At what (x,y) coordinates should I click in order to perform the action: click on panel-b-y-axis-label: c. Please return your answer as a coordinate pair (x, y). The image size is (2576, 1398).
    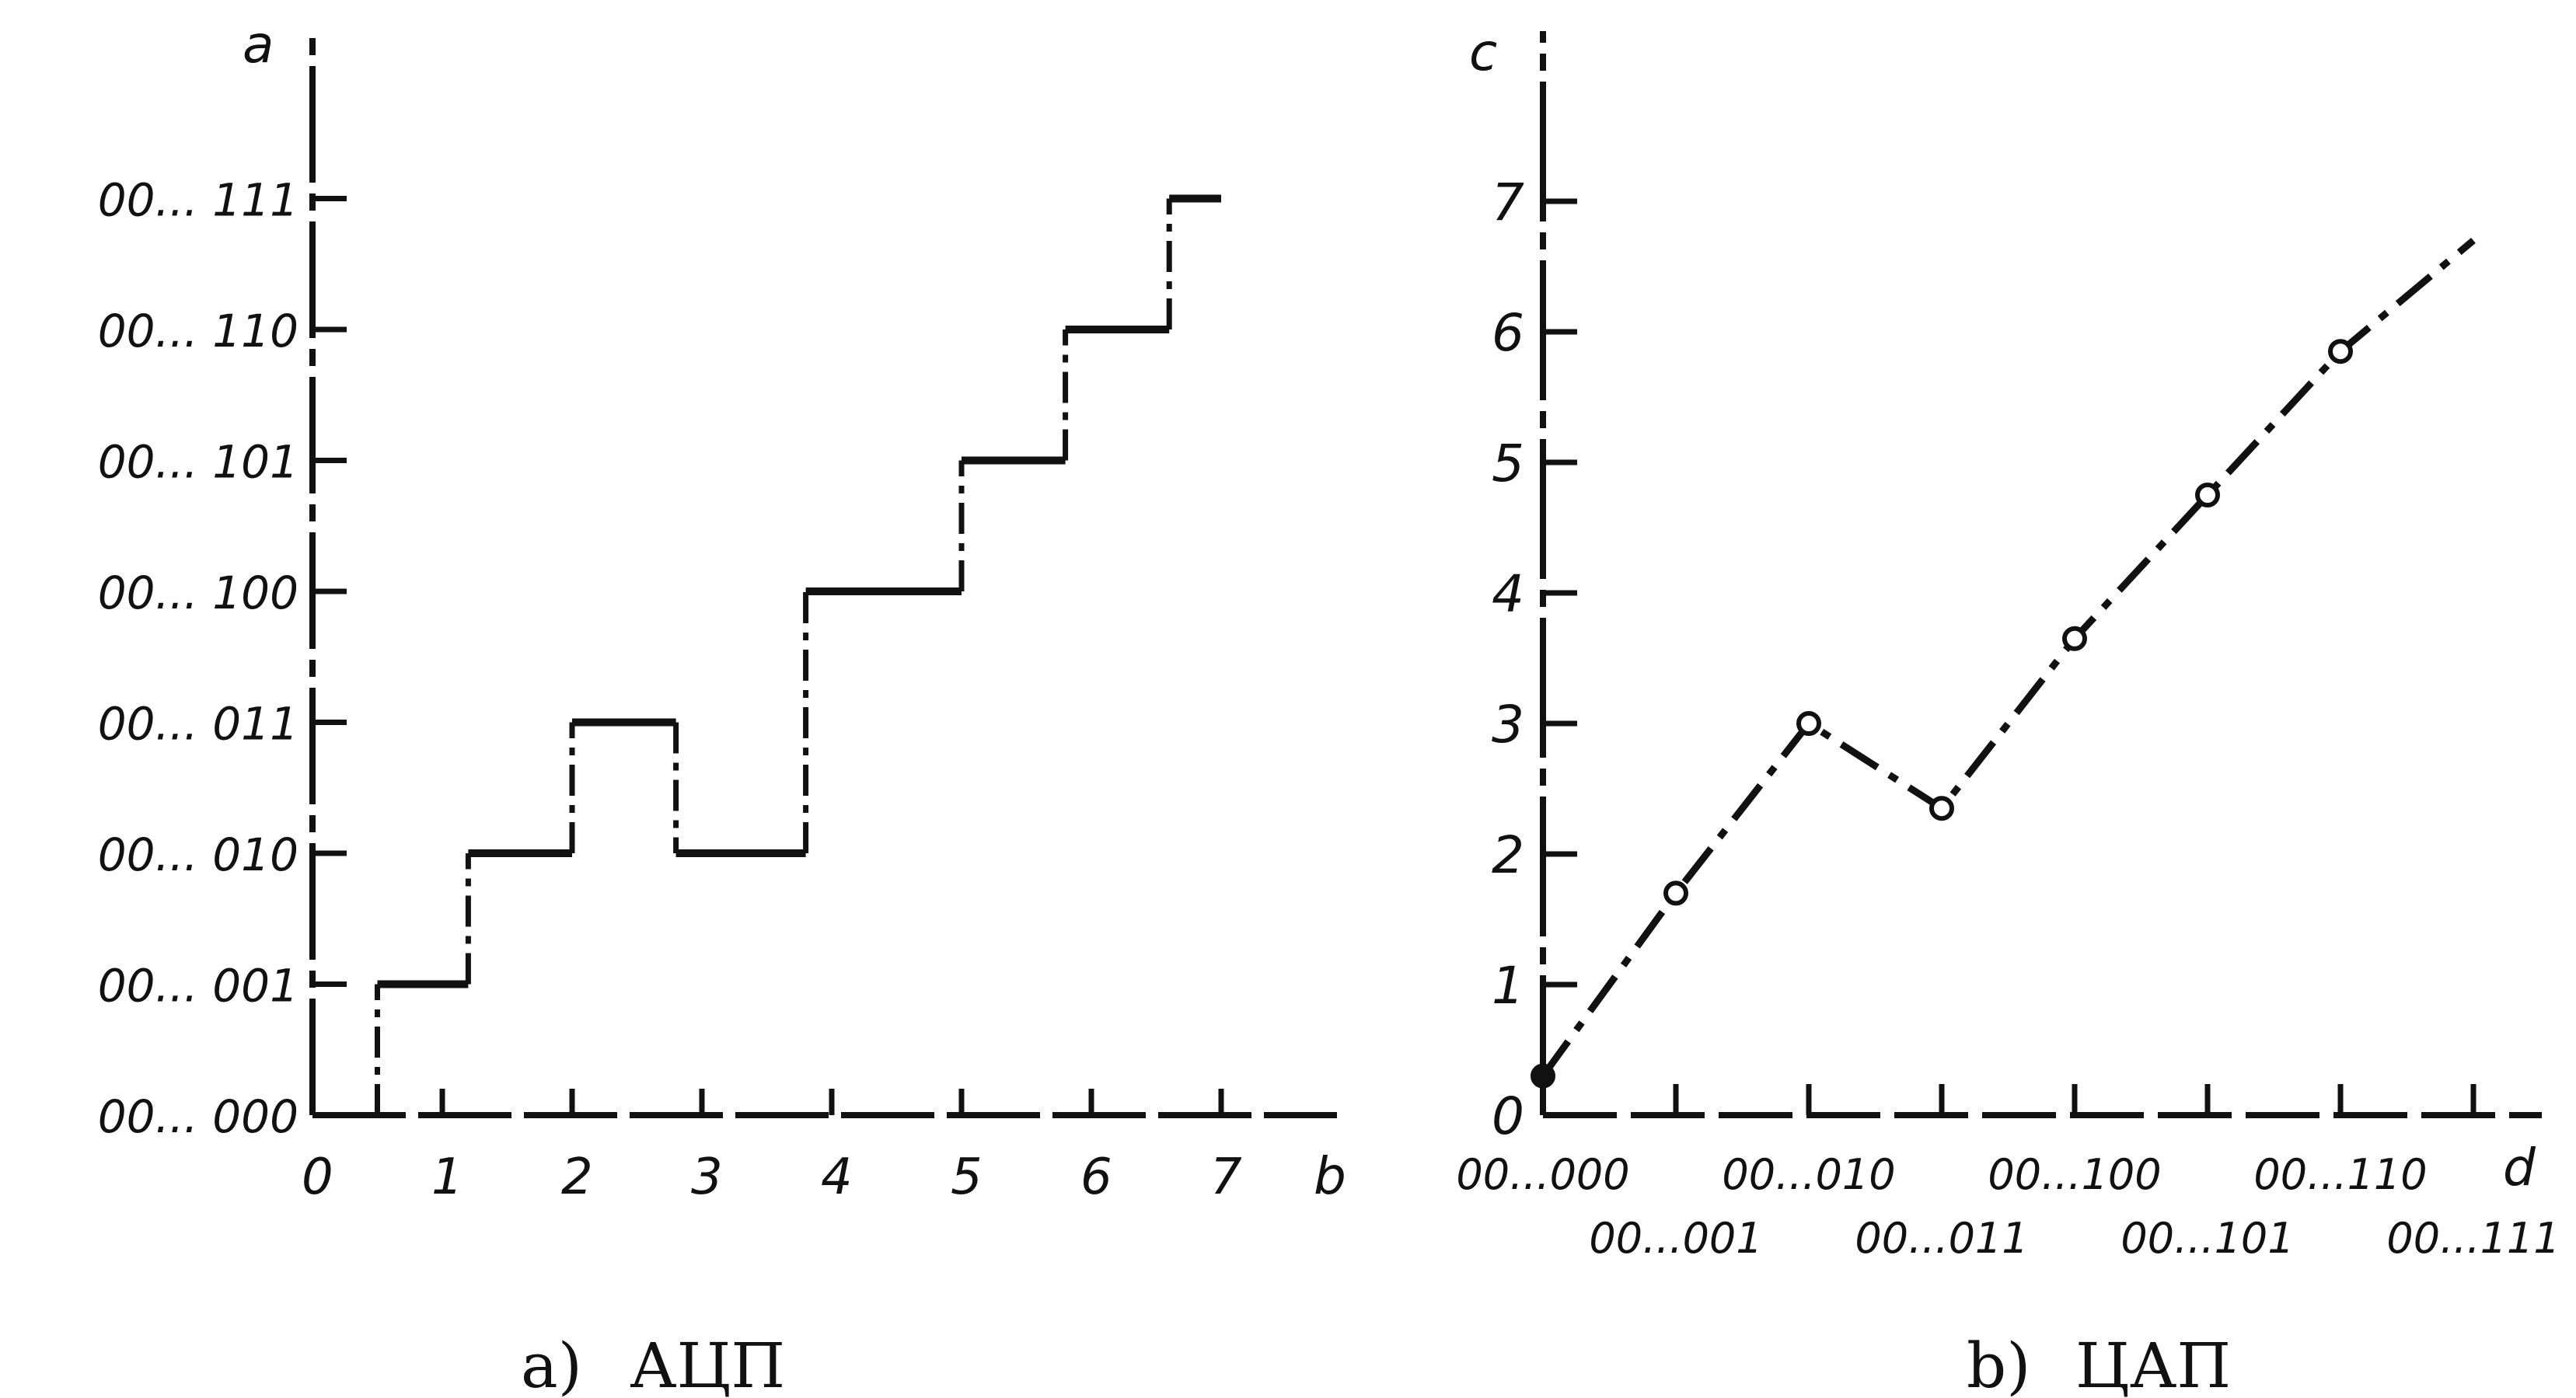
    Looking at the image, I should click on (1483, 52).